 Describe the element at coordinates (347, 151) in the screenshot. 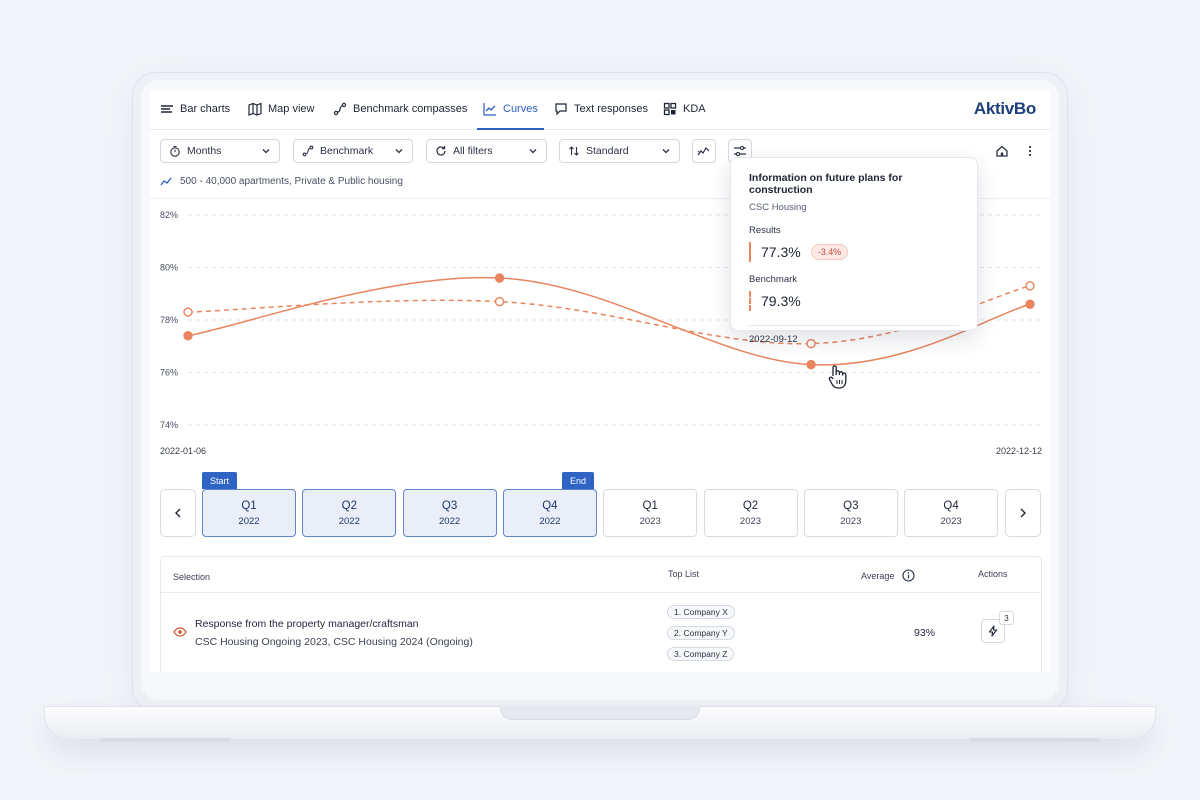

I see `compare-dropdown-value: Benchmark` at that location.